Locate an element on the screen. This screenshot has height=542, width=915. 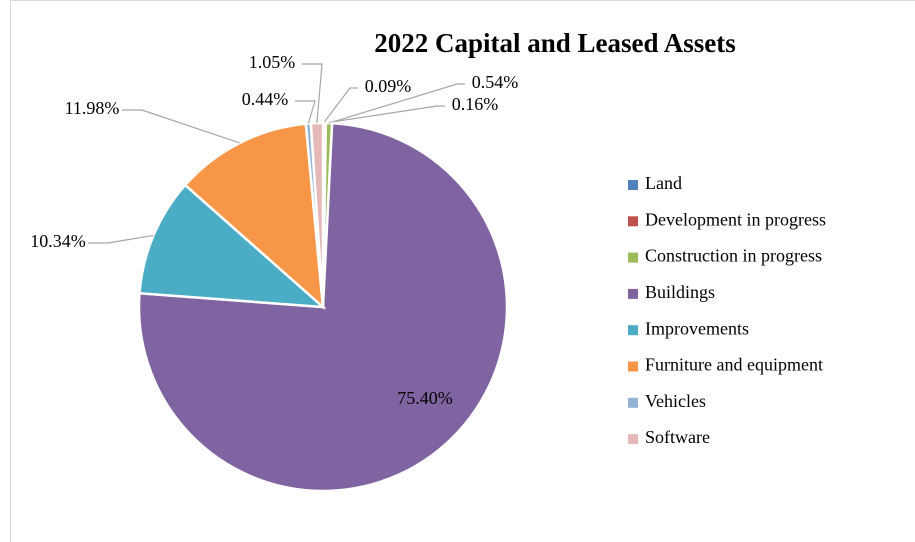
data-label: 0.54% is located at coordinates (495, 82).